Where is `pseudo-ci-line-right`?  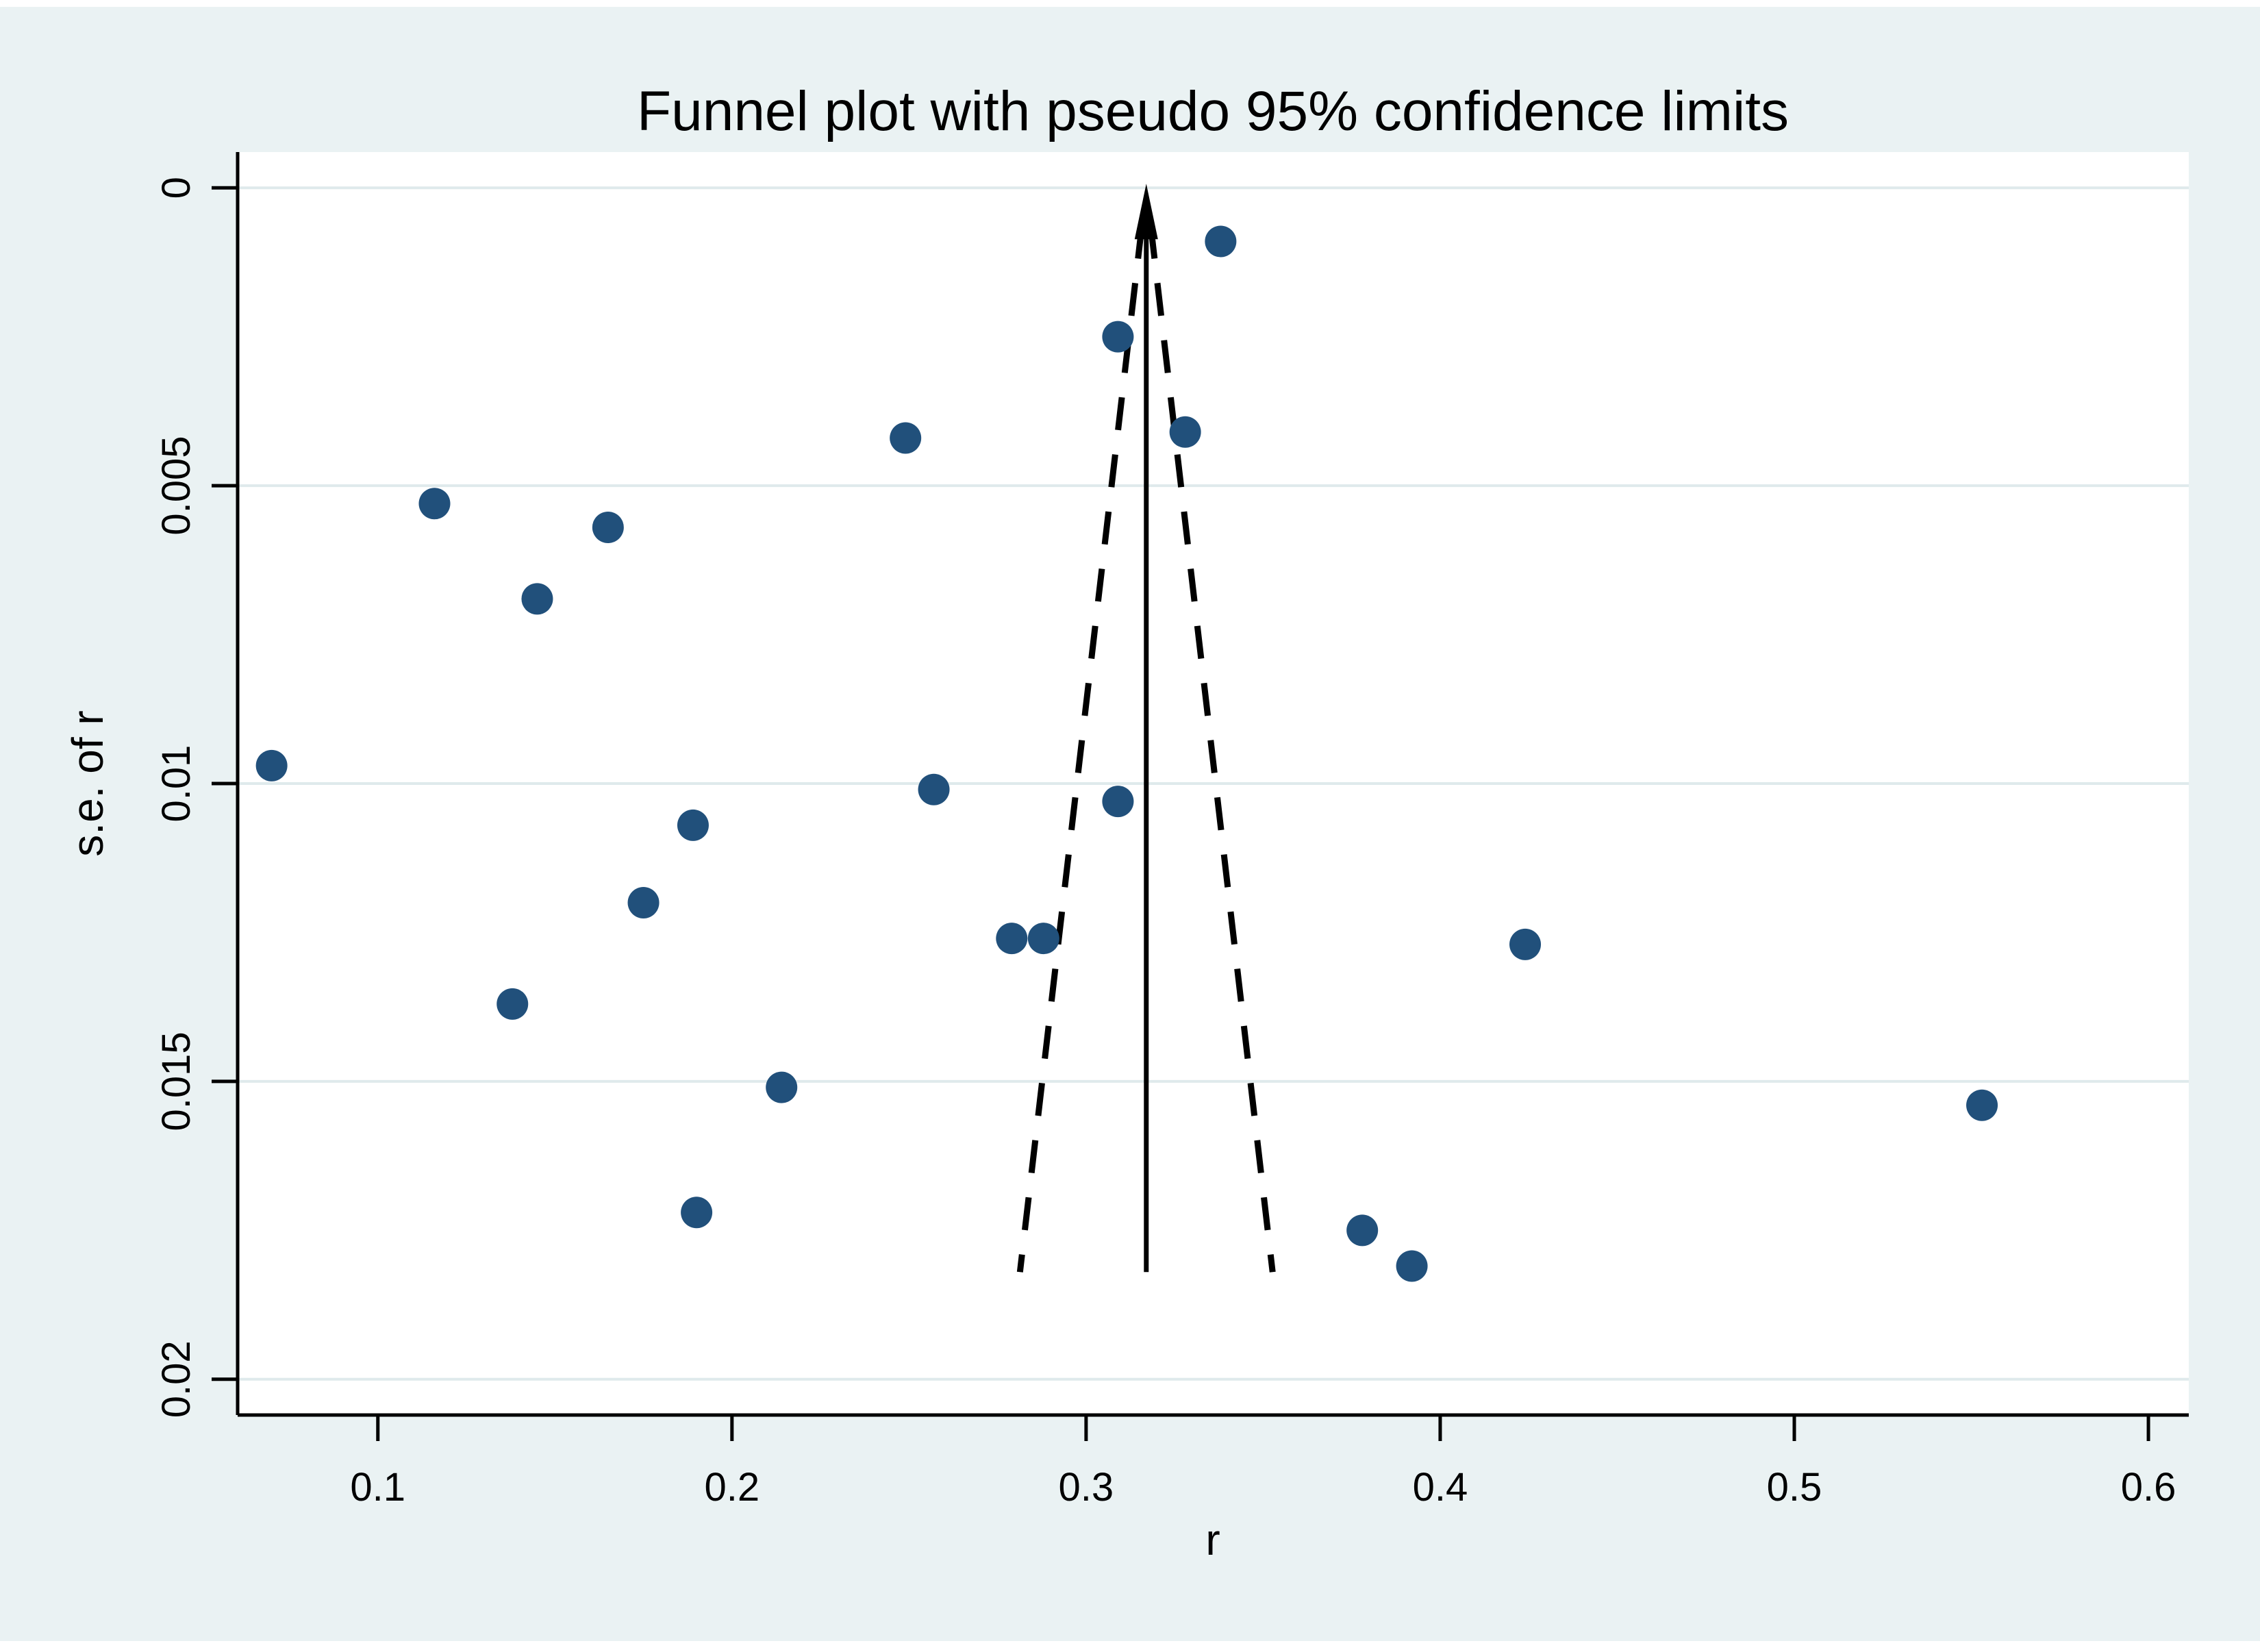
pseudo-ci-line-right is located at coordinates (1211, 749).